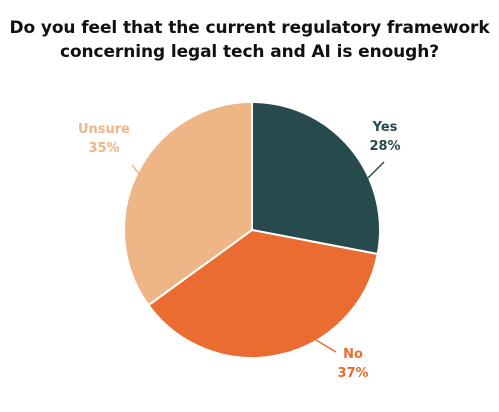 The width and height of the screenshot is (499, 412). What do you see at coordinates (103, 148) in the screenshot?
I see `slice-value-unsure: 35%` at bounding box center [103, 148].